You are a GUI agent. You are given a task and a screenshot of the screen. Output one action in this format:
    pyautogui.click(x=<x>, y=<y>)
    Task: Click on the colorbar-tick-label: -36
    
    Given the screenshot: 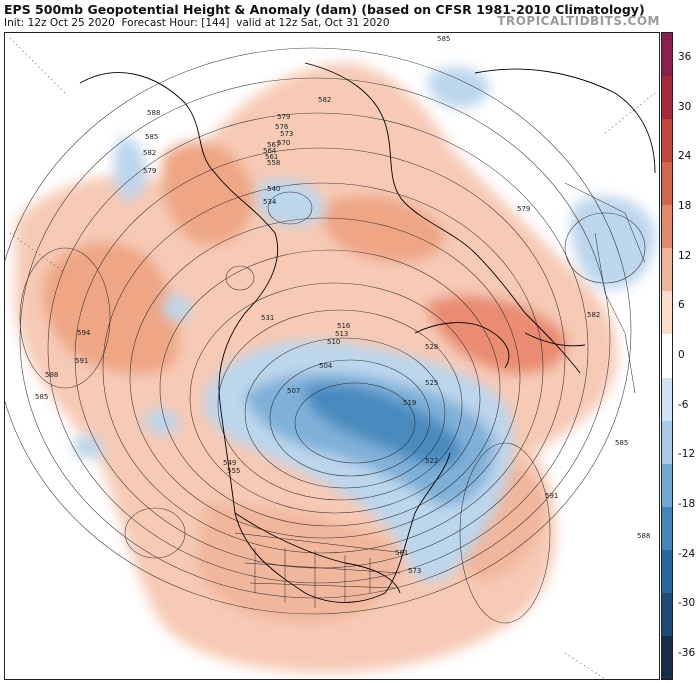 What is the action you would take?
    pyautogui.click(x=687, y=653)
    